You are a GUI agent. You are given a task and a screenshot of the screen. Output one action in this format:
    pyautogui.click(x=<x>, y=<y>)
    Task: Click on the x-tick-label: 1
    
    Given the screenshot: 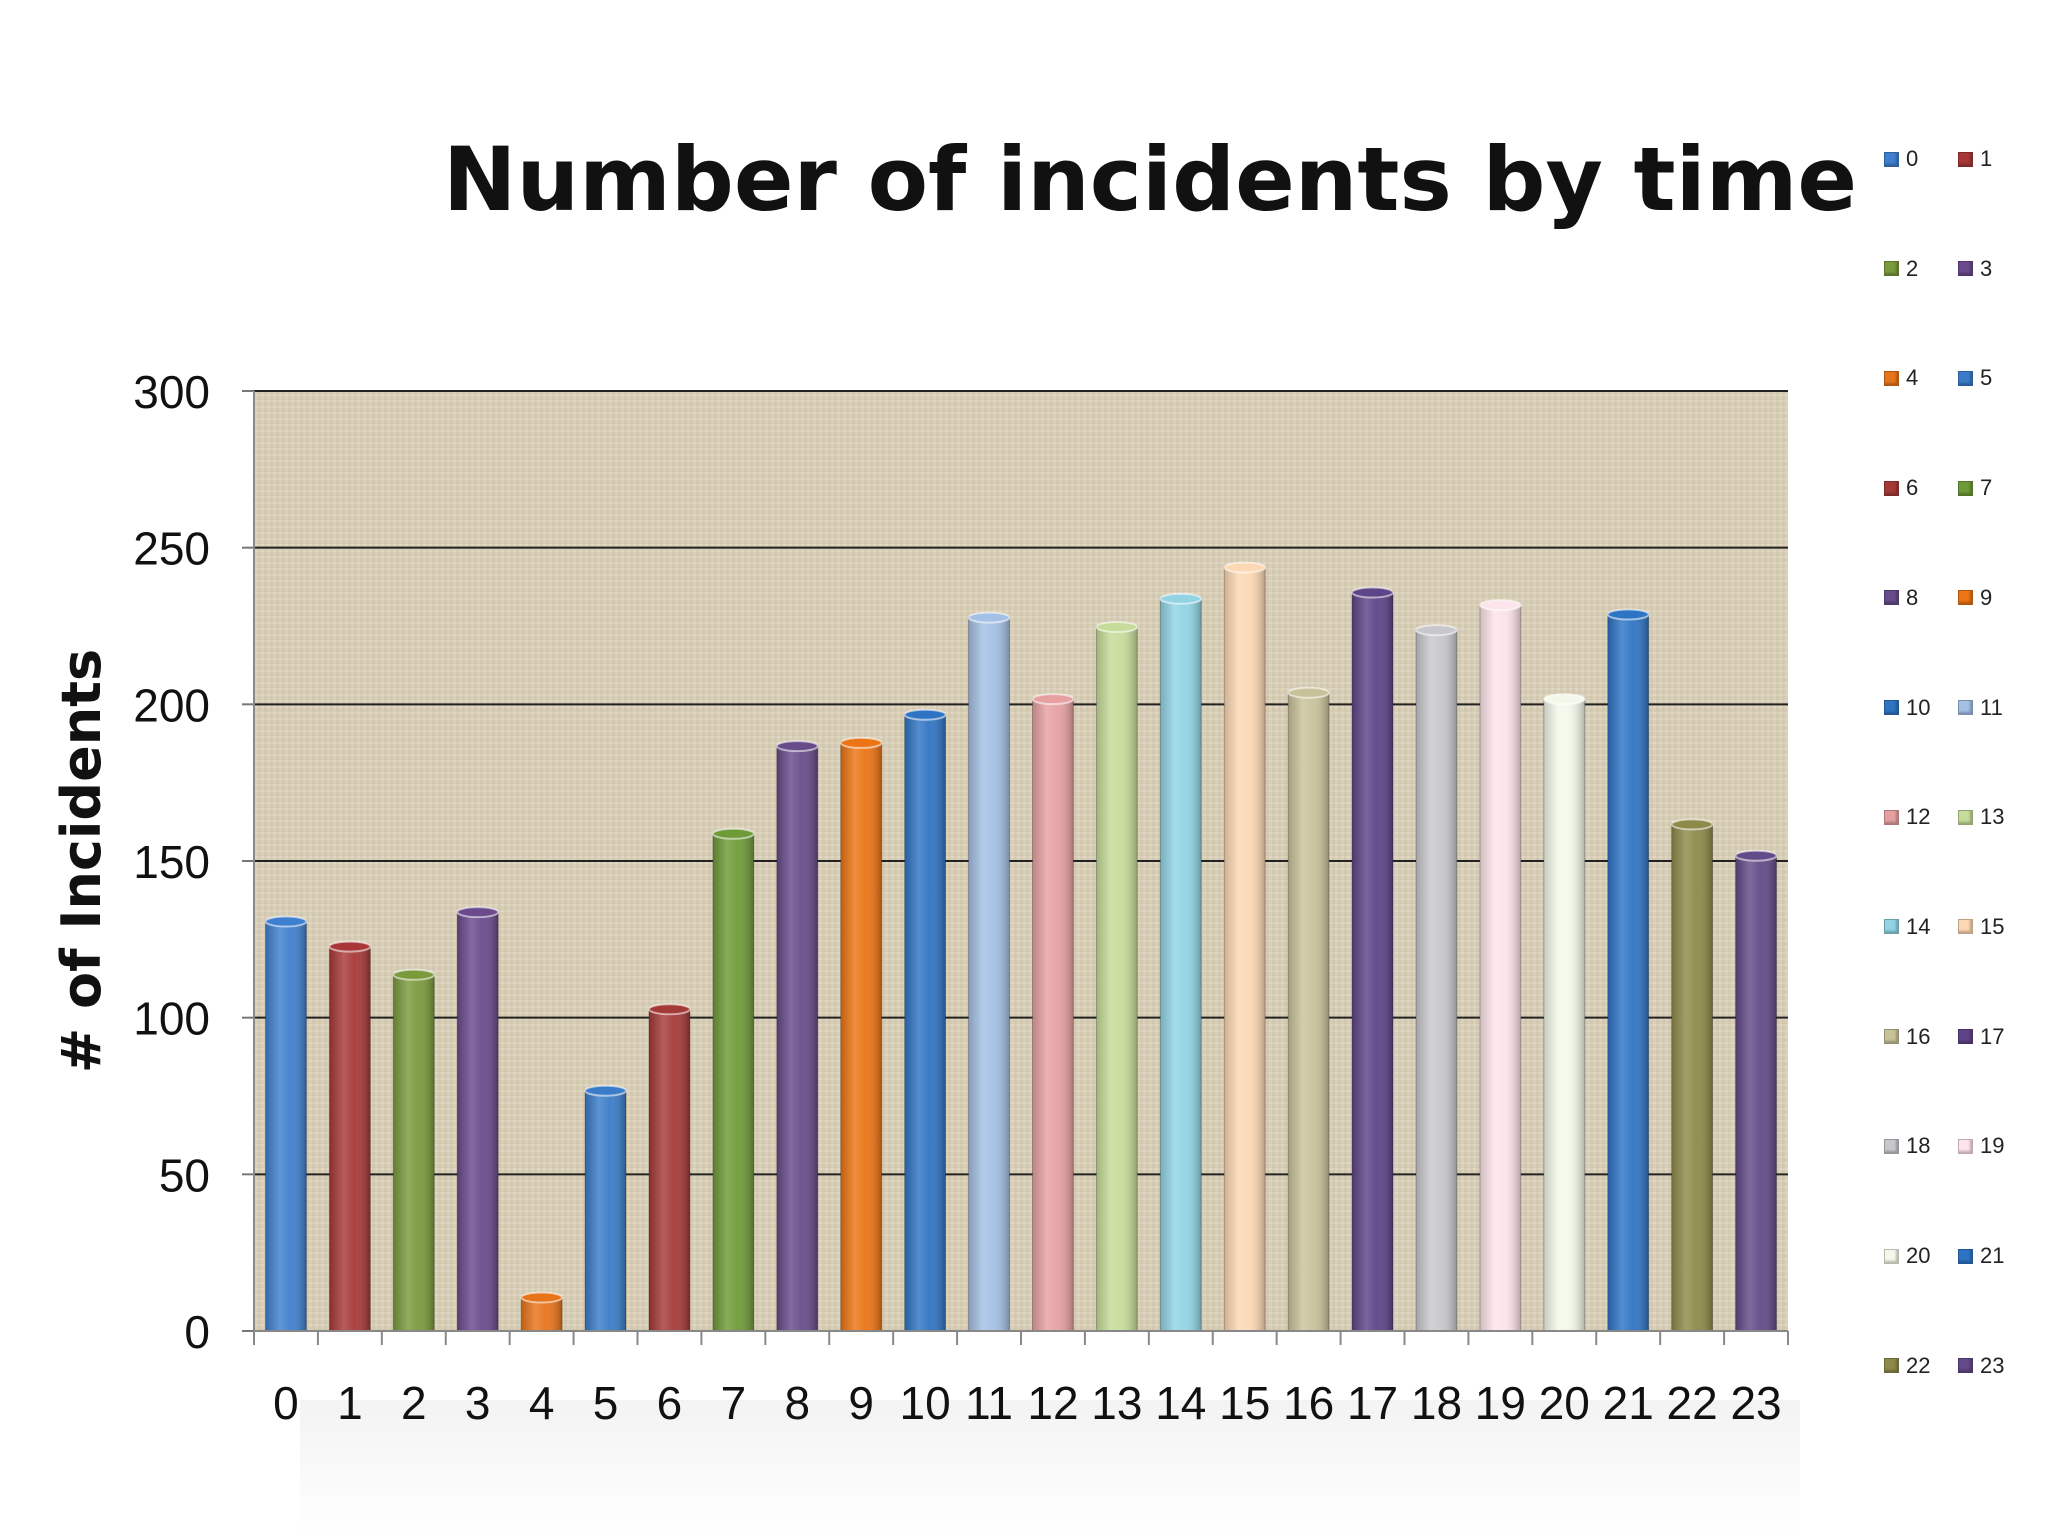 What is the action you would take?
    pyautogui.click(x=350, y=1403)
    